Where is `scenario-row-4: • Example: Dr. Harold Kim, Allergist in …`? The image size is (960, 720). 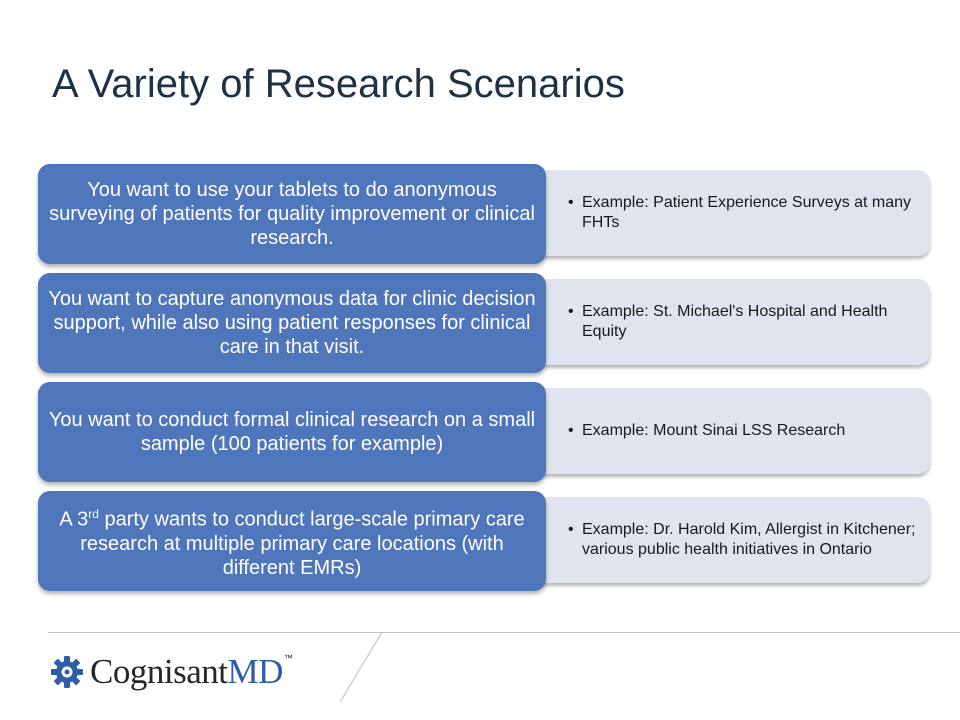 scenario-row-4: • Example: Dr. Harold Kim, Allergist in … is located at coordinates (480, 541).